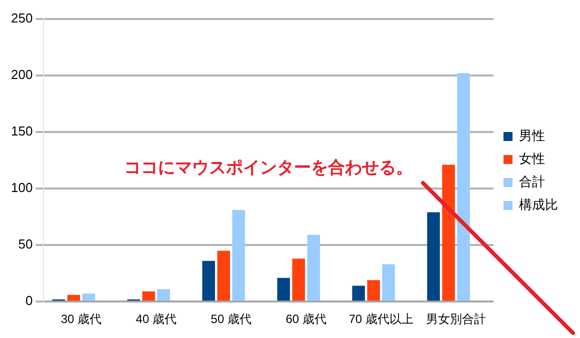 This screenshot has height=338, width=580. Describe the element at coordinates (532, 136) in the screenshot. I see `legend-label: 男性` at that location.